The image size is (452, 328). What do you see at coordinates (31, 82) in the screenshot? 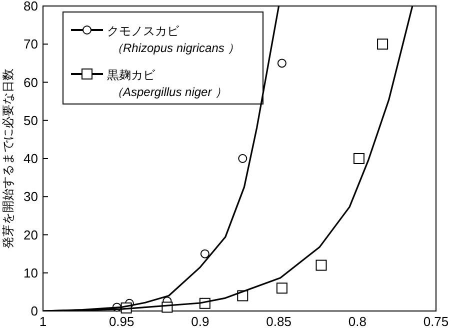
I see `y-tick-label: 60` at bounding box center [31, 82].